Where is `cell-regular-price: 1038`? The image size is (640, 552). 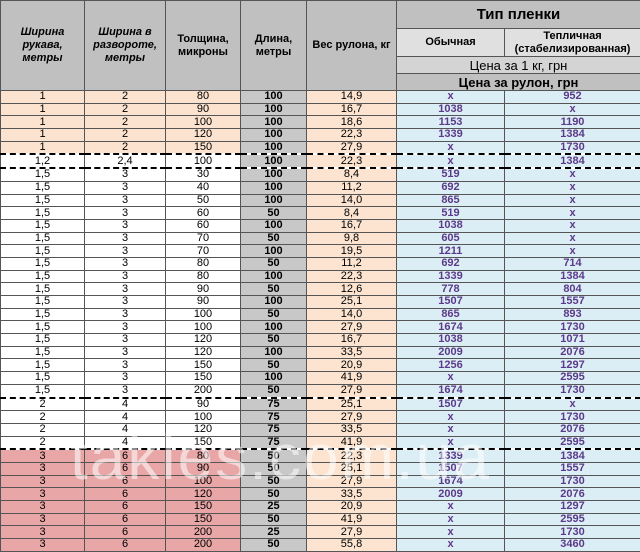 cell-regular-price: 1038 is located at coordinates (451, 340).